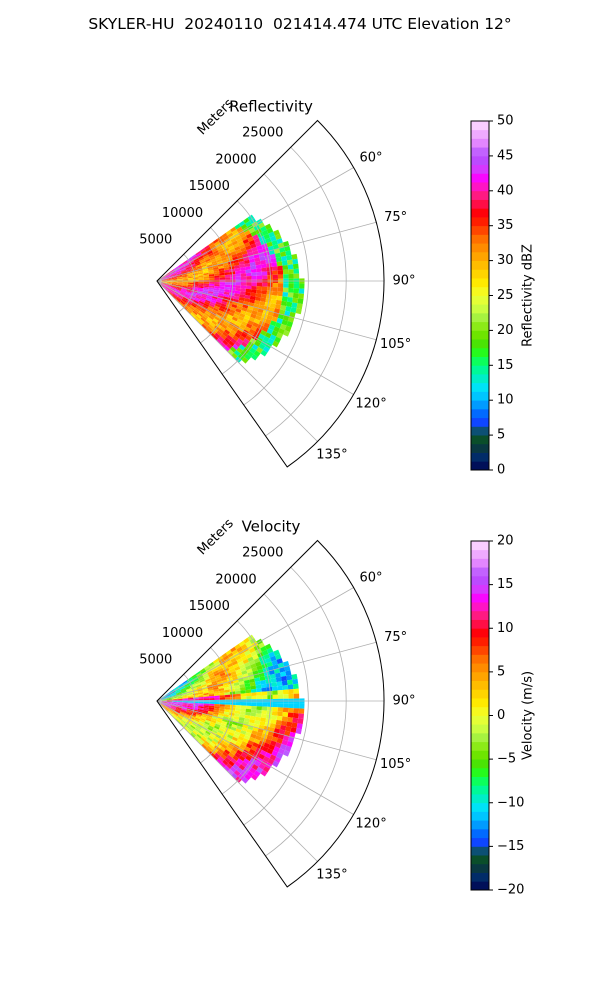 Image resolution: width=600 pixels, height=1000 pixels. What do you see at coordinates (501, 435) in the screenshot?
I see `colorbar-tick-label: 5` at bounding box center [501, 435].